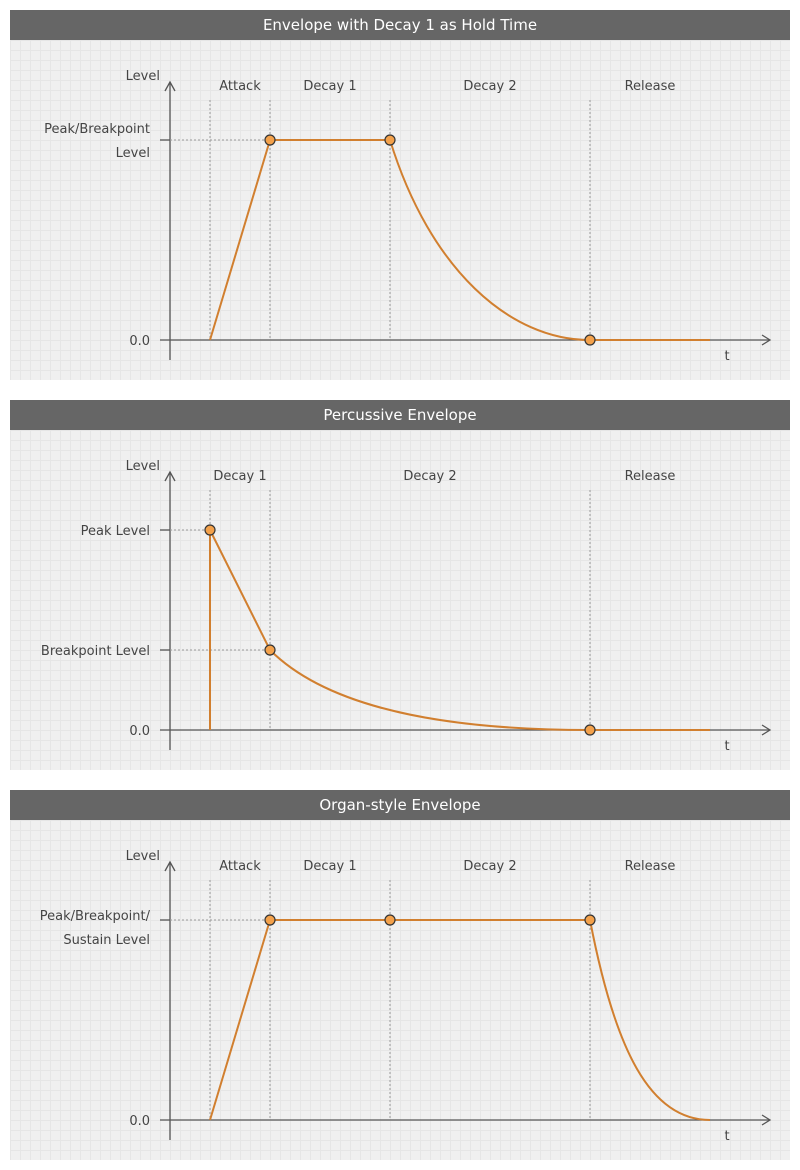  Describe the element at coordinates (133, 153) in the screenshot. I see `y-level-label: Level` at that location.